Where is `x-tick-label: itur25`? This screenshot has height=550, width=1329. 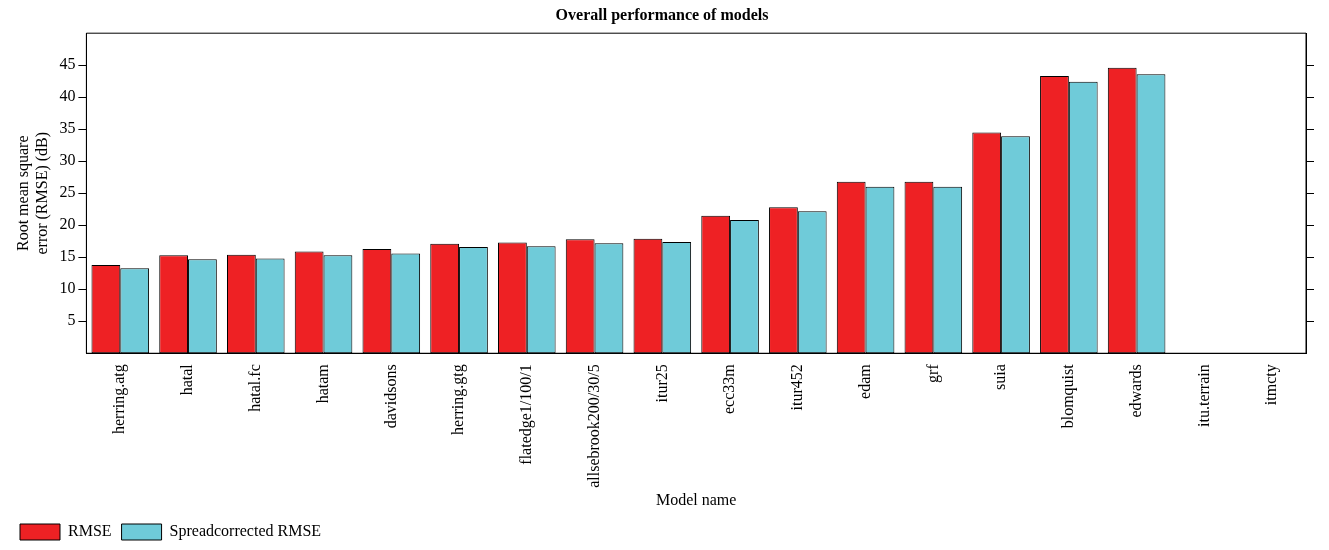 x-tick-label: itur25 is located at coordinates (661, 383).